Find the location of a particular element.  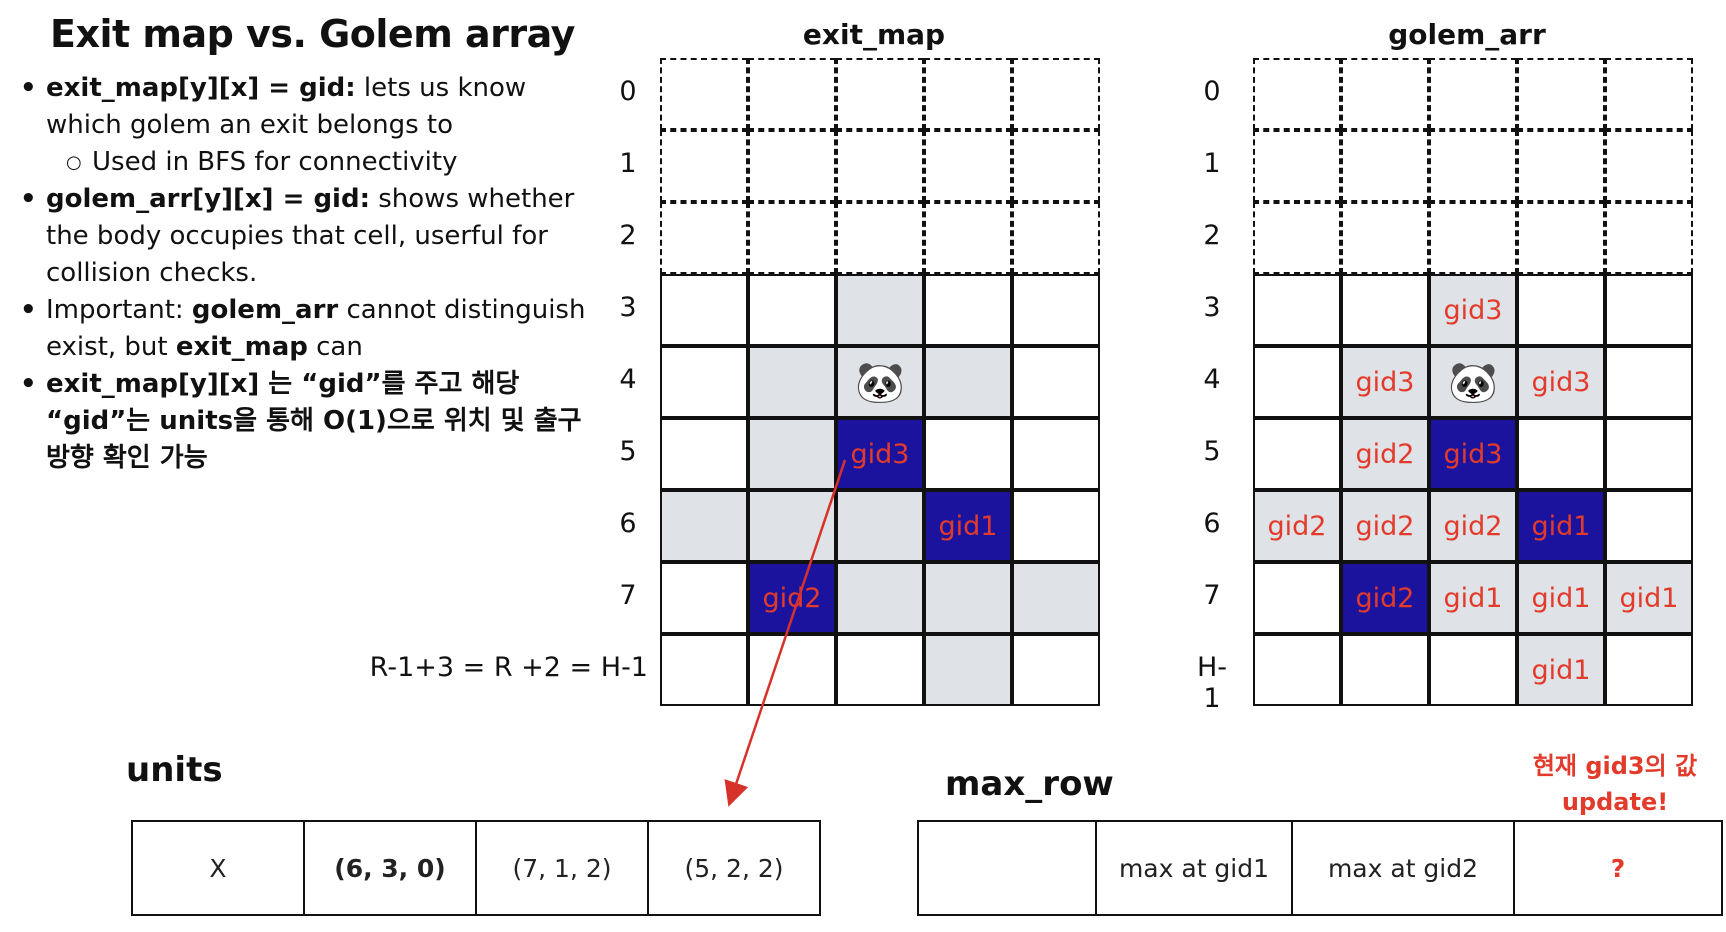

exit-map-cell-label: gid2 is located at coordinates (792, 598).